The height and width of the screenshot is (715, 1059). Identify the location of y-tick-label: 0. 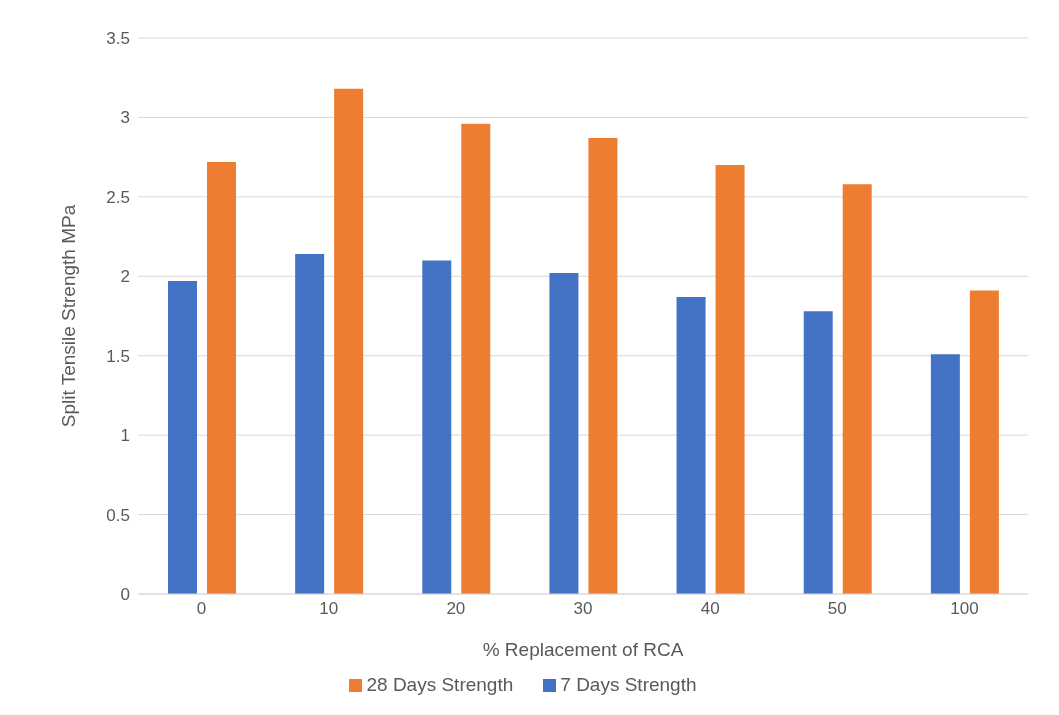
(125, 595).